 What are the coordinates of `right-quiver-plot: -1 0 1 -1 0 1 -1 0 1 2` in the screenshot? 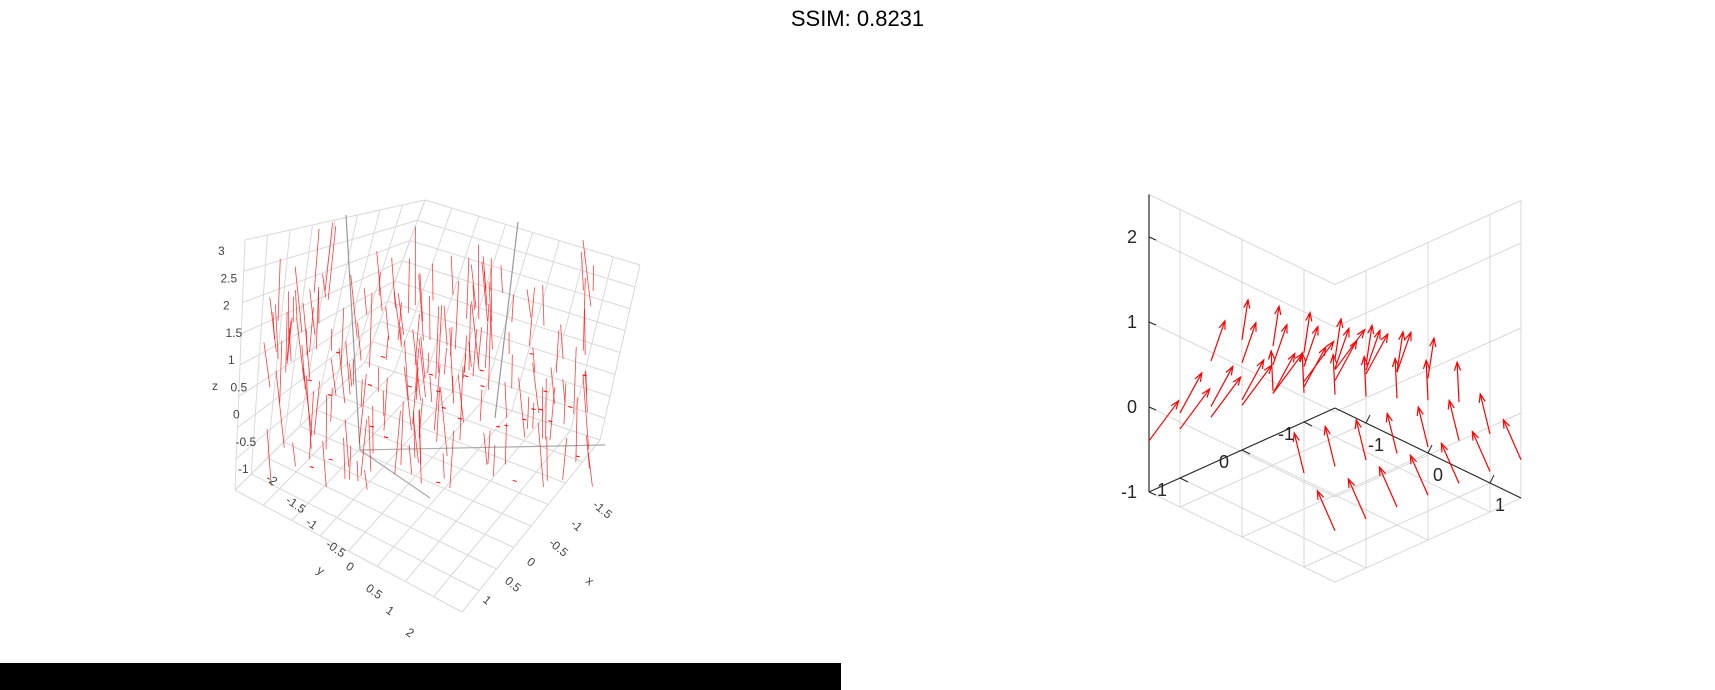 It's located at (1321, 388).